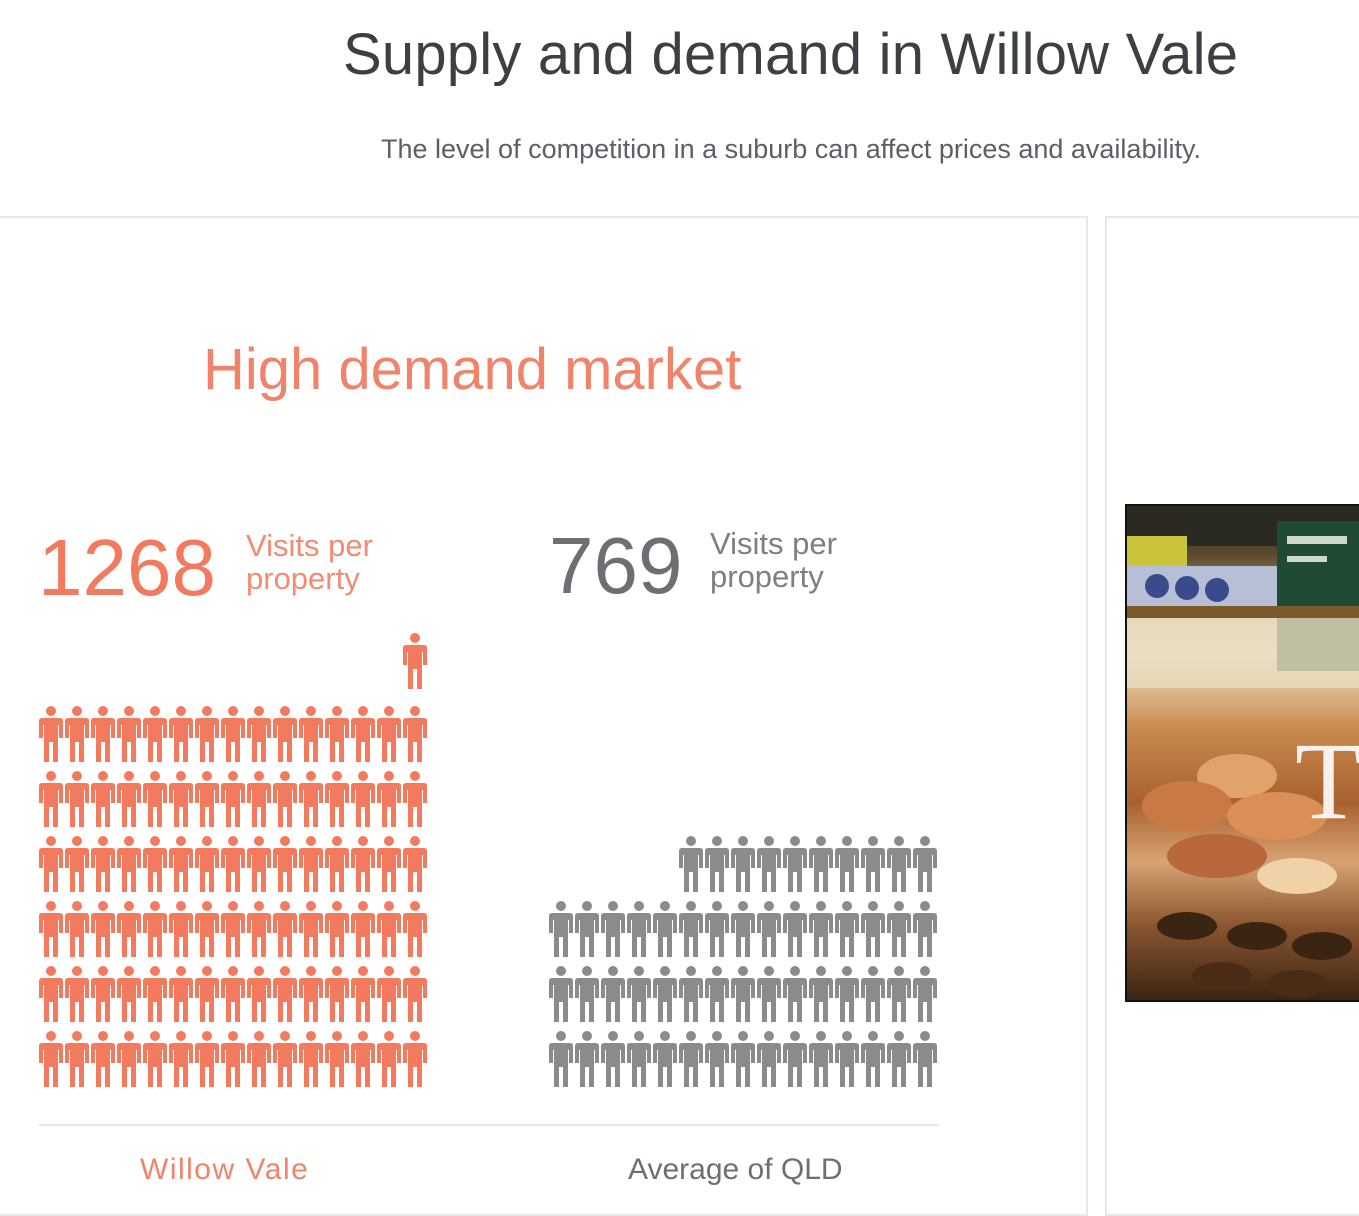 The height and width of the screenshot is (1216, 1359). I want to click on average-visits-label: Visits per property, so click(773, 560).